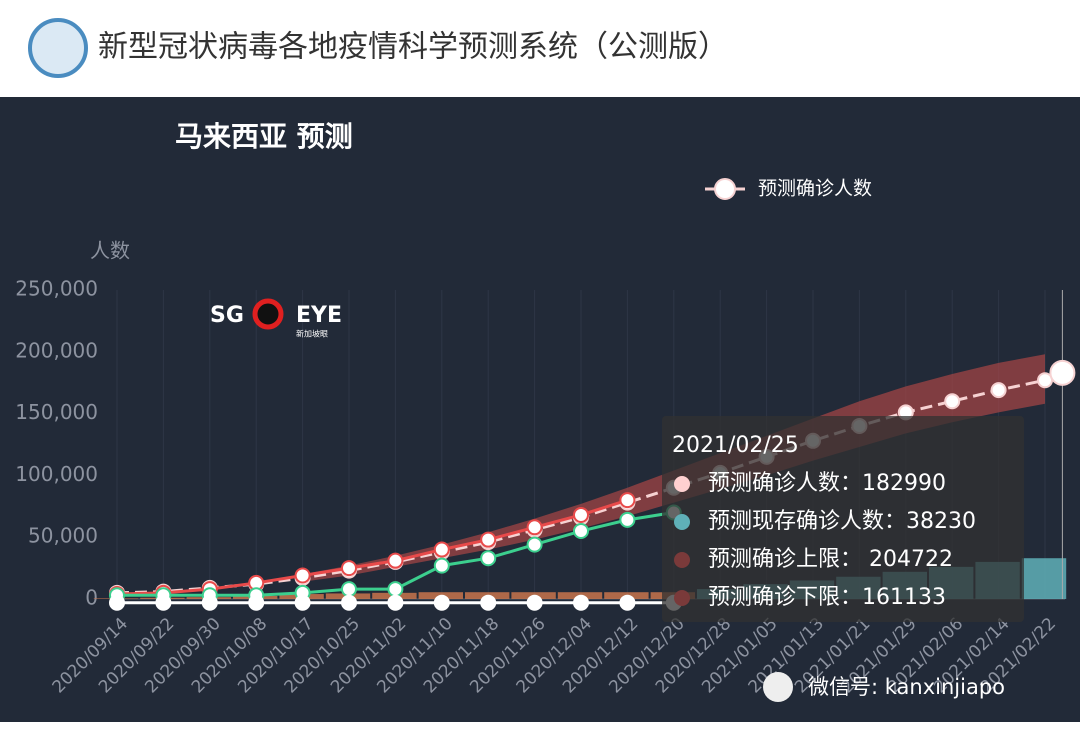 The image size is (1080, 742). I want to click on tooltip-label: 预测确诊上限：, so click(788, 559).